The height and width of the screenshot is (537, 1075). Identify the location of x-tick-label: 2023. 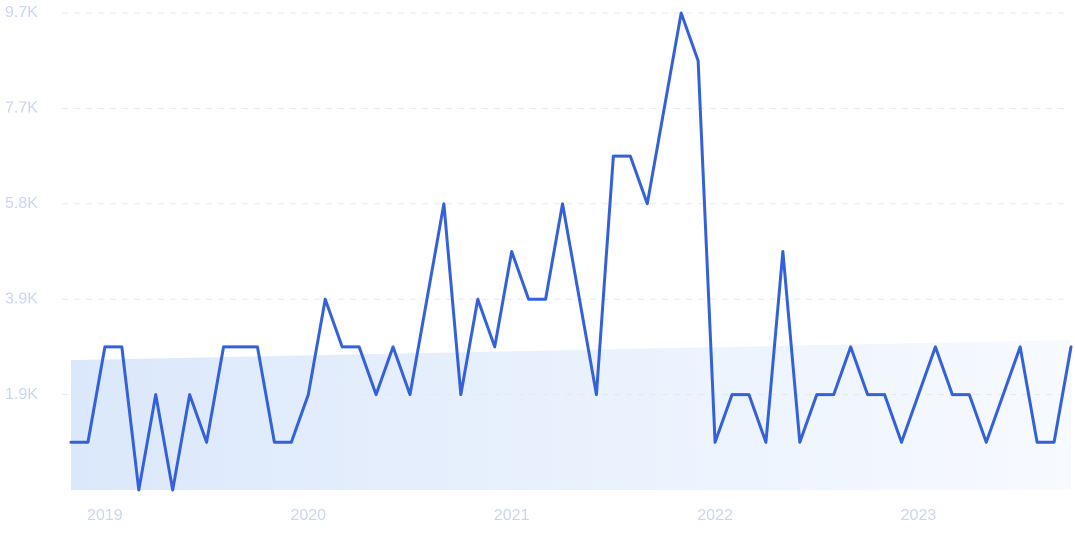
(919, 515).